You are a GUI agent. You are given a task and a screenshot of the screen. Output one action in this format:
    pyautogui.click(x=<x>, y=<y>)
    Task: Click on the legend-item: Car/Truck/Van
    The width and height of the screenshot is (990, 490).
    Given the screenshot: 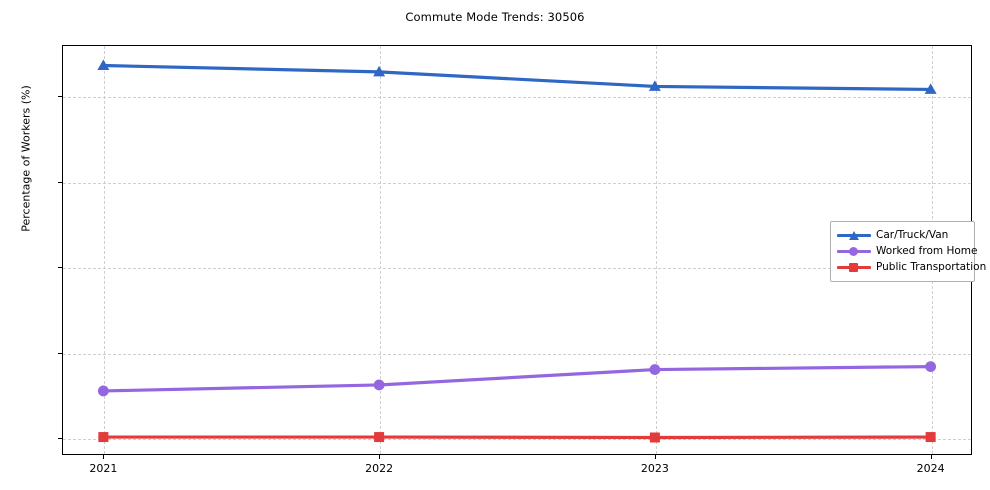 What is the action you would take?
    pyautogui.click(x=902, y=235)
    